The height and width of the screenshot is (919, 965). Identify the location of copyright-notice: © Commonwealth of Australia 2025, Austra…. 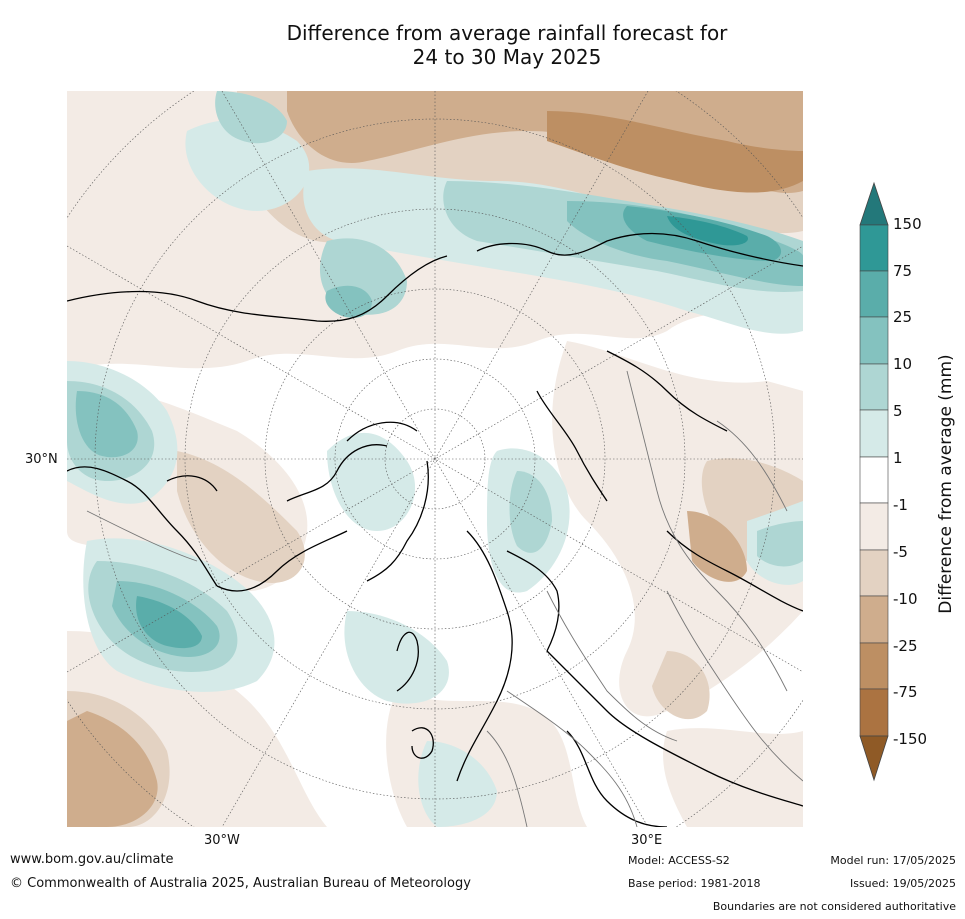
(240, 883).